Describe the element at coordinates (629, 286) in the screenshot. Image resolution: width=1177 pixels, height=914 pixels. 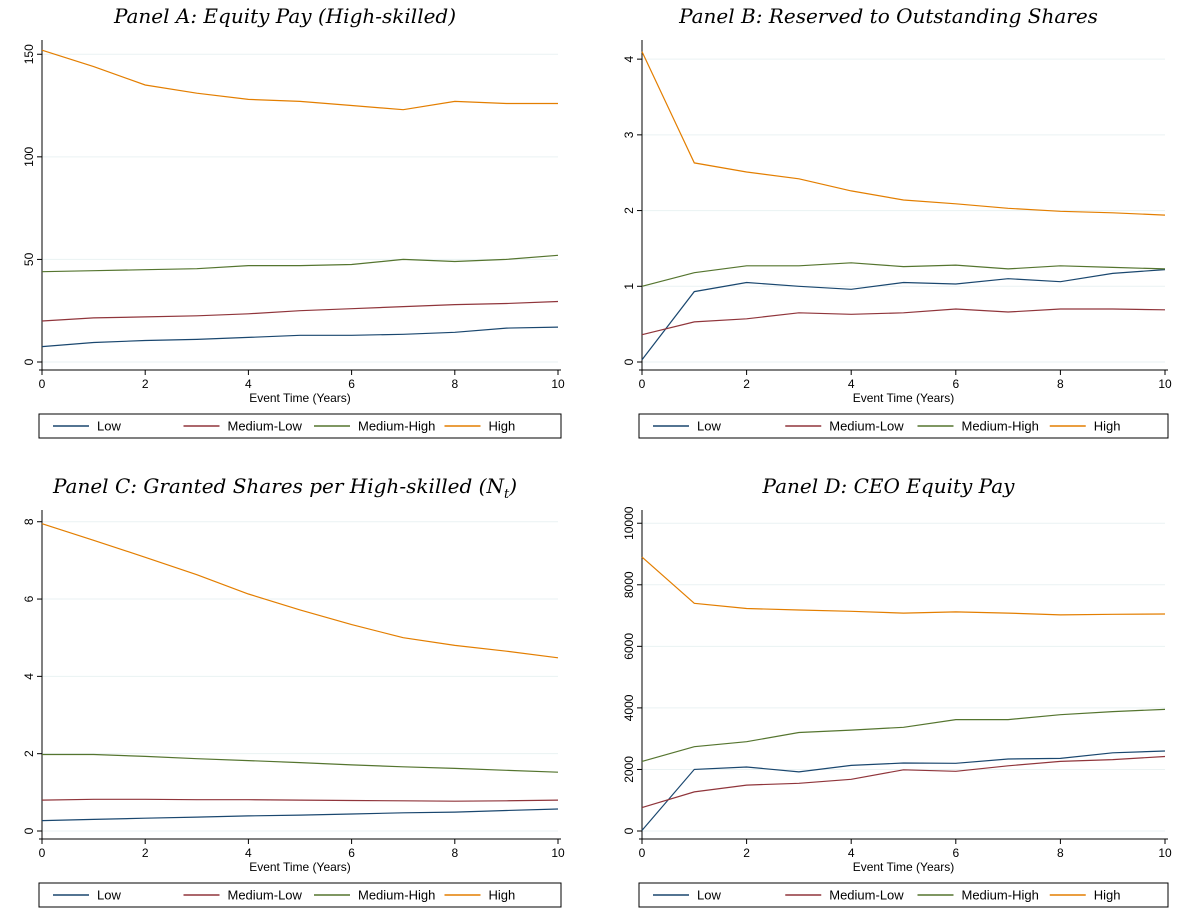
I see `y-tick-label: 1` at that location.